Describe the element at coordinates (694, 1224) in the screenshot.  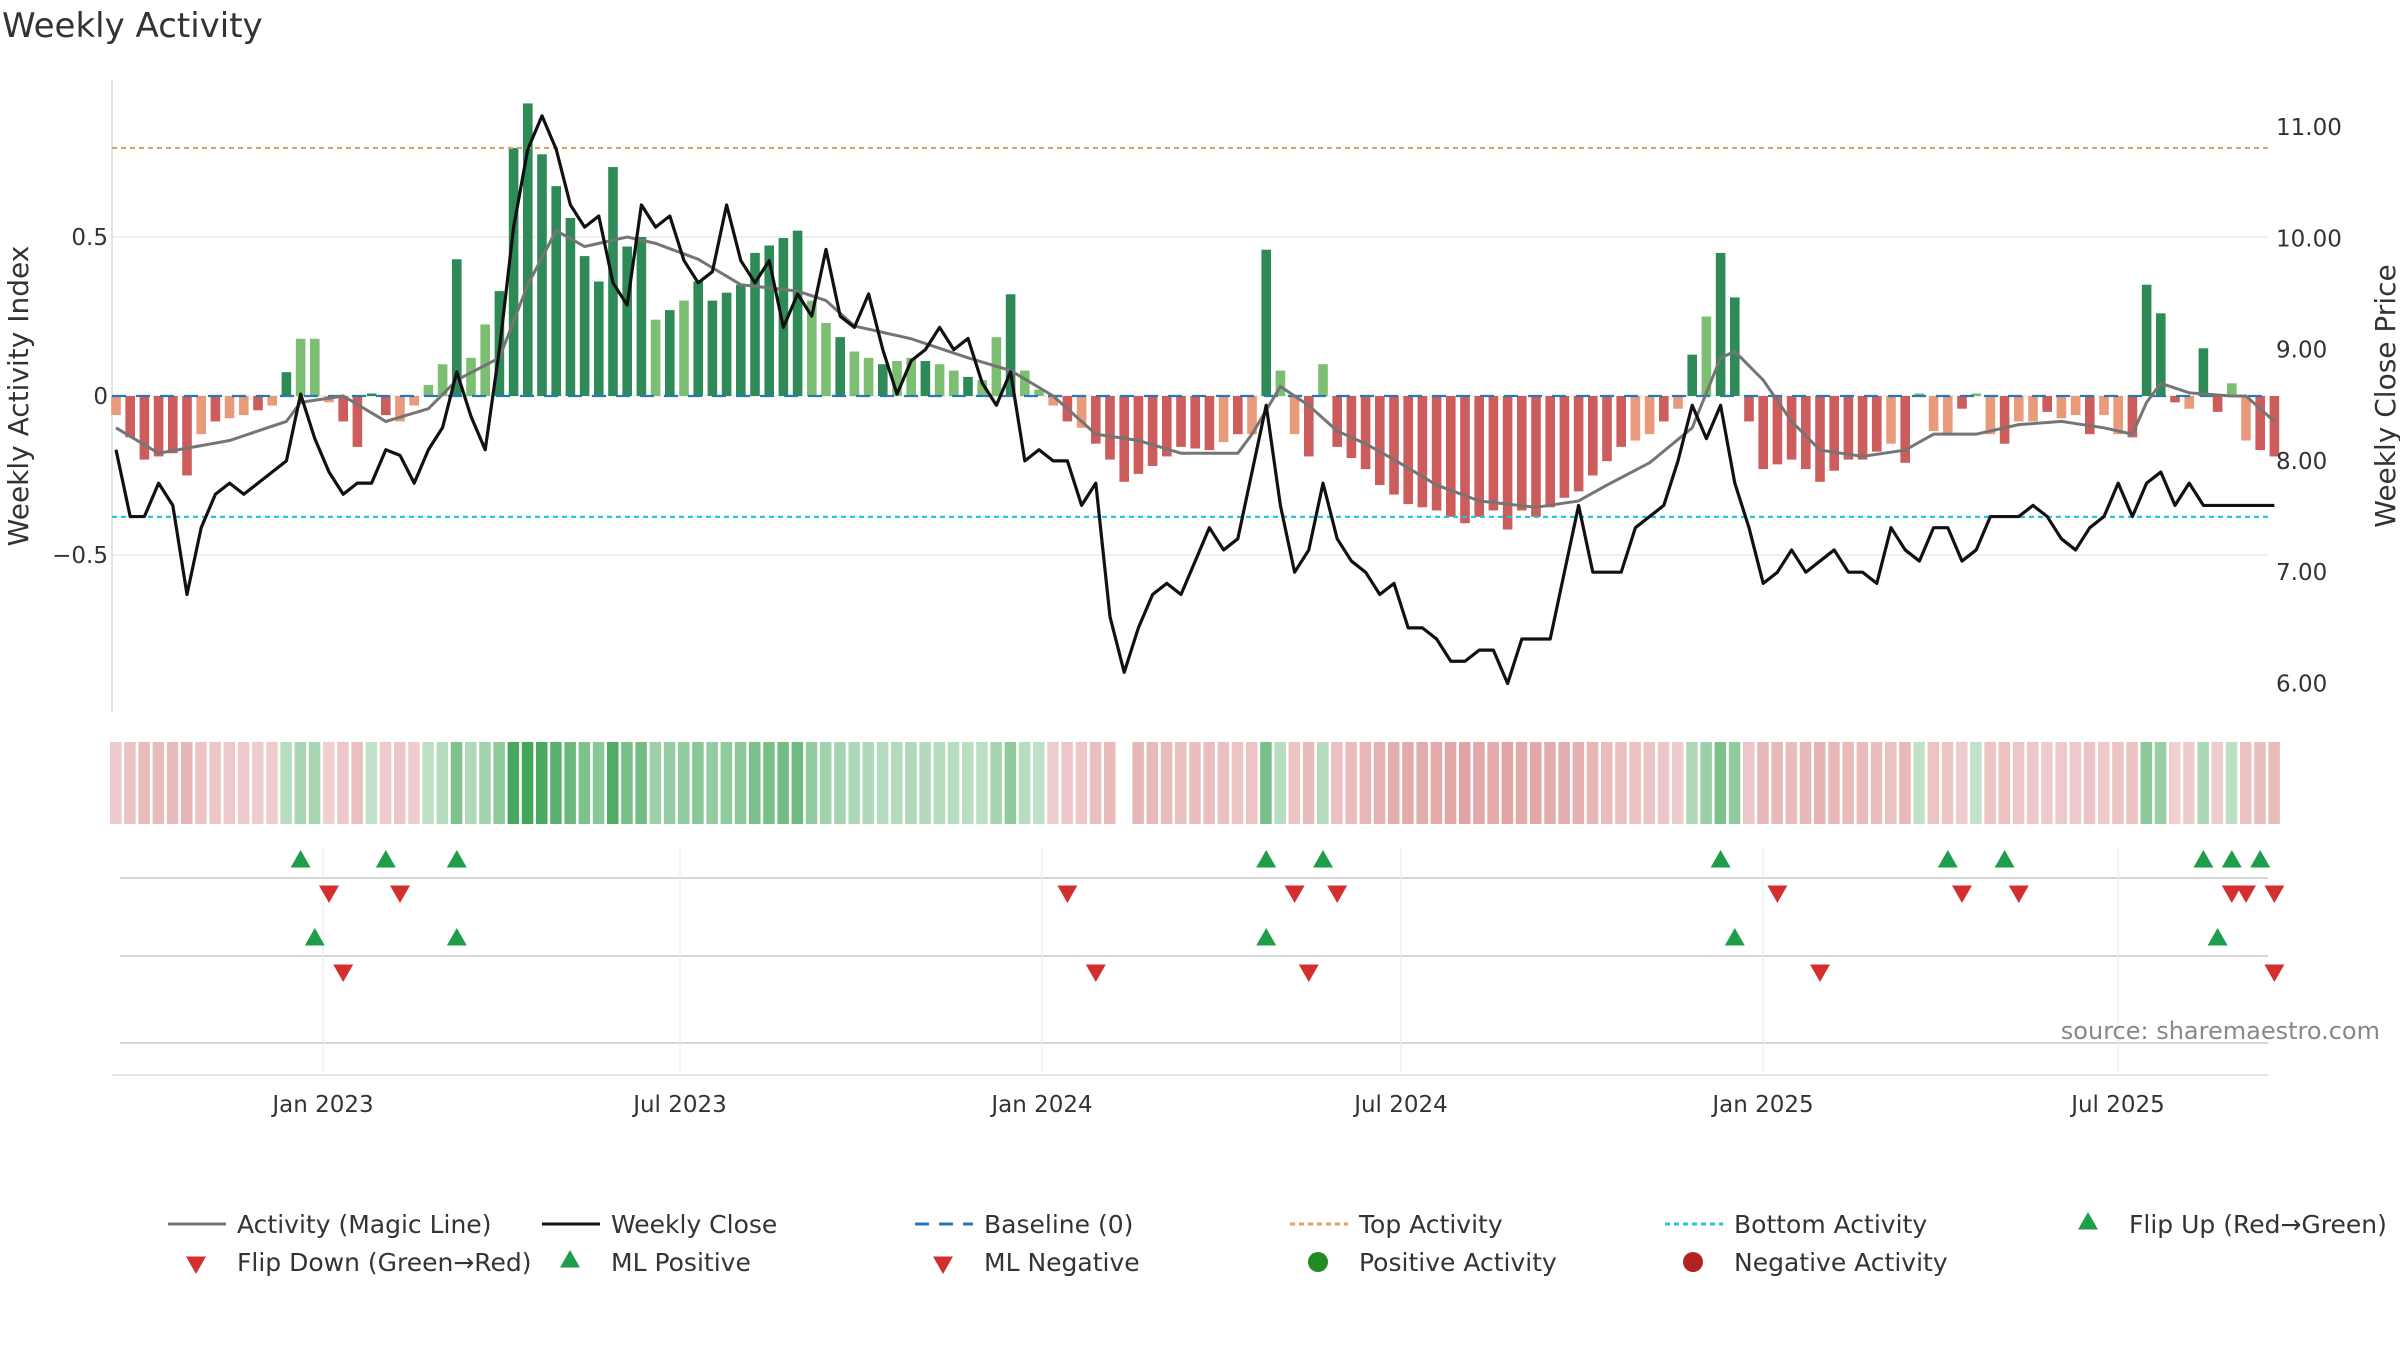
I see `legend-label: Weekly Close` at that location.